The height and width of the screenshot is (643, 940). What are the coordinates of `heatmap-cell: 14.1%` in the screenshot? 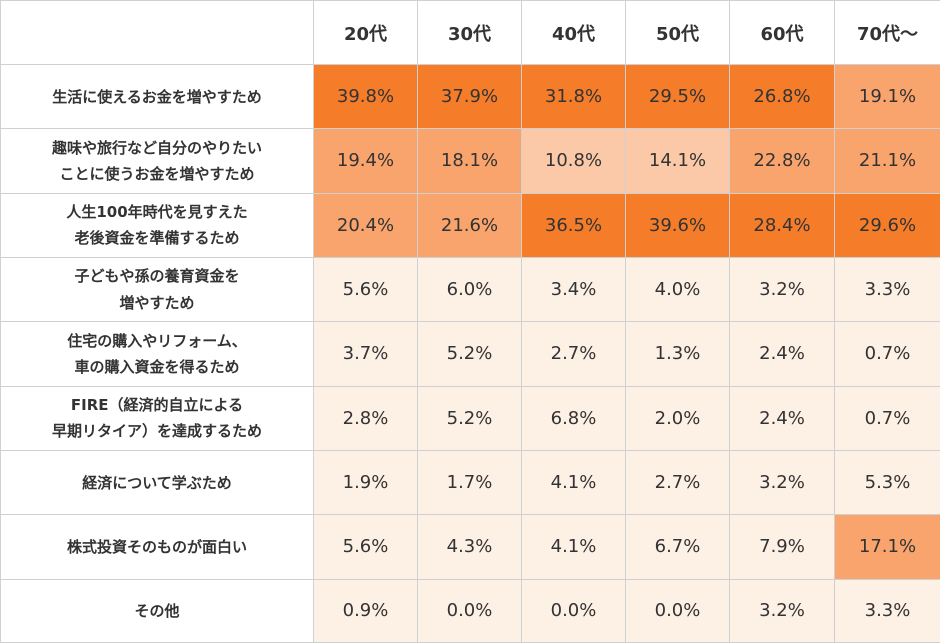 It's located at (677, 161).